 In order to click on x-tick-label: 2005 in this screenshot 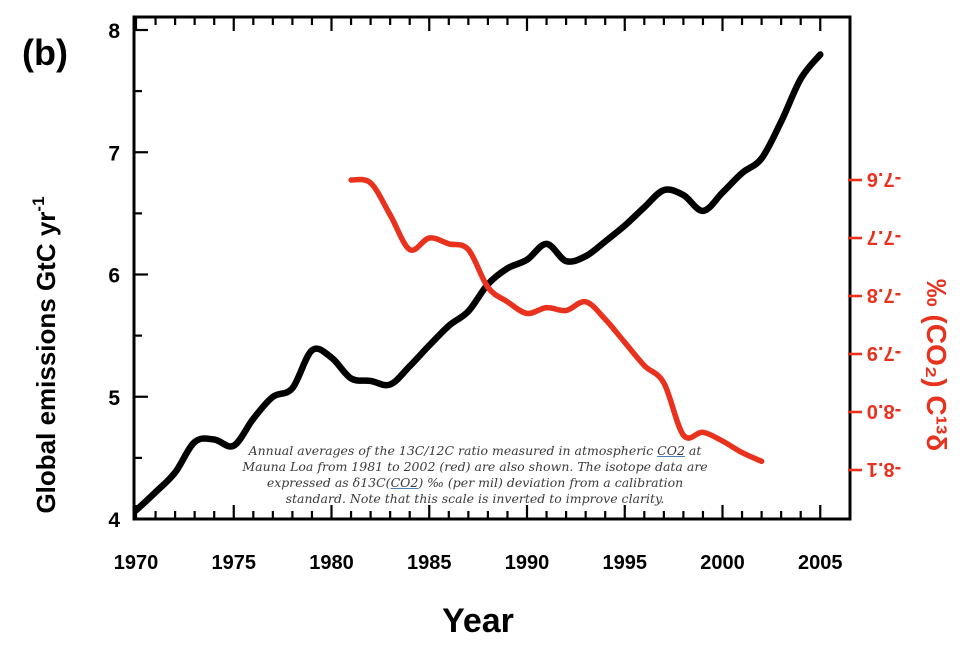, I will do `click(820, 563)`.